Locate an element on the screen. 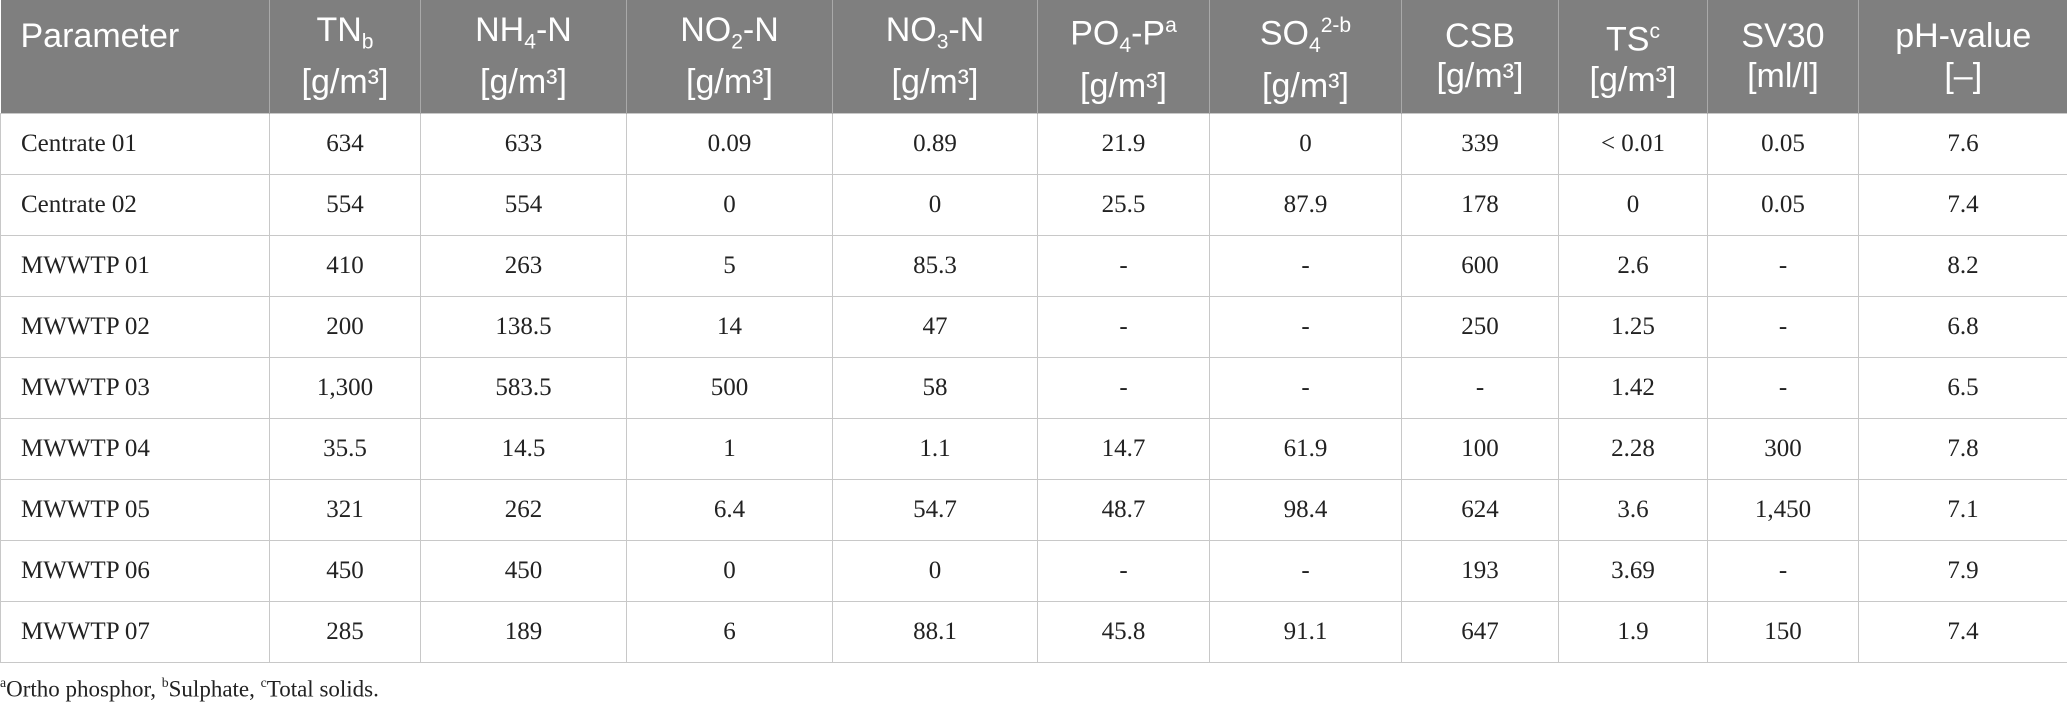 Image resolution: width=2067 pixels, height=719 pixels. cell: 48.7 is located at coordinates (1123, 509).